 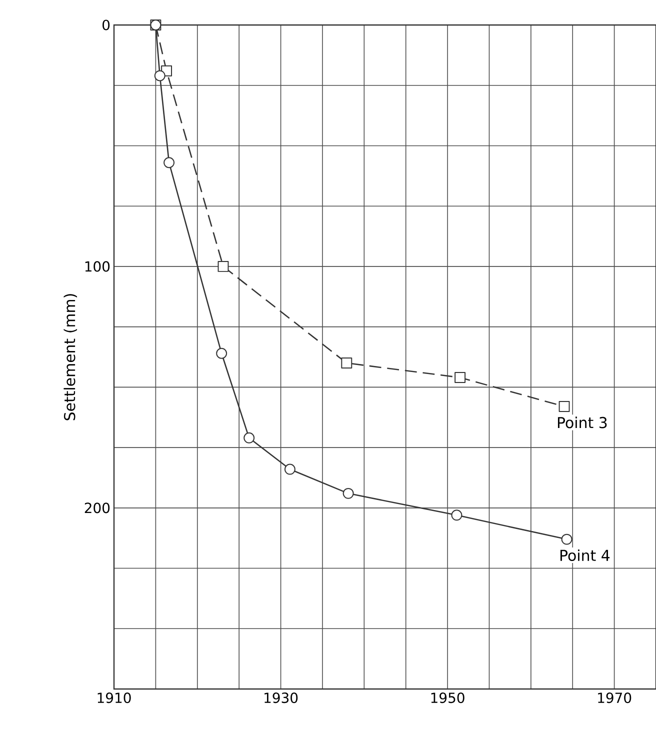 I want to click on series-label: Point 4, so click(x=585, y=555).